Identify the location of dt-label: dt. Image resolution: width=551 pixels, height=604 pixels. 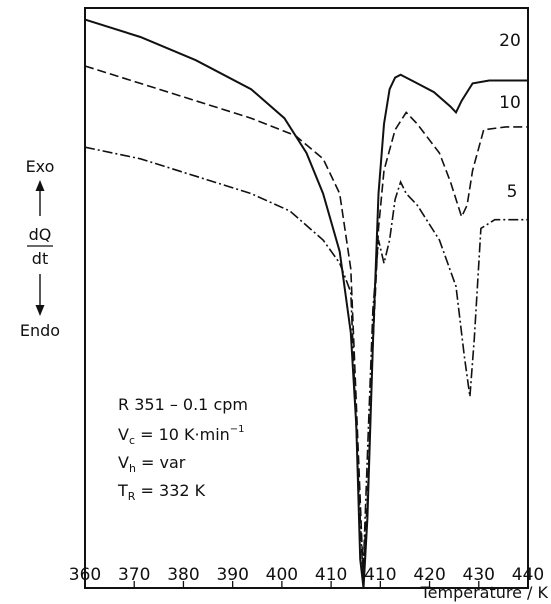
(40, 258).